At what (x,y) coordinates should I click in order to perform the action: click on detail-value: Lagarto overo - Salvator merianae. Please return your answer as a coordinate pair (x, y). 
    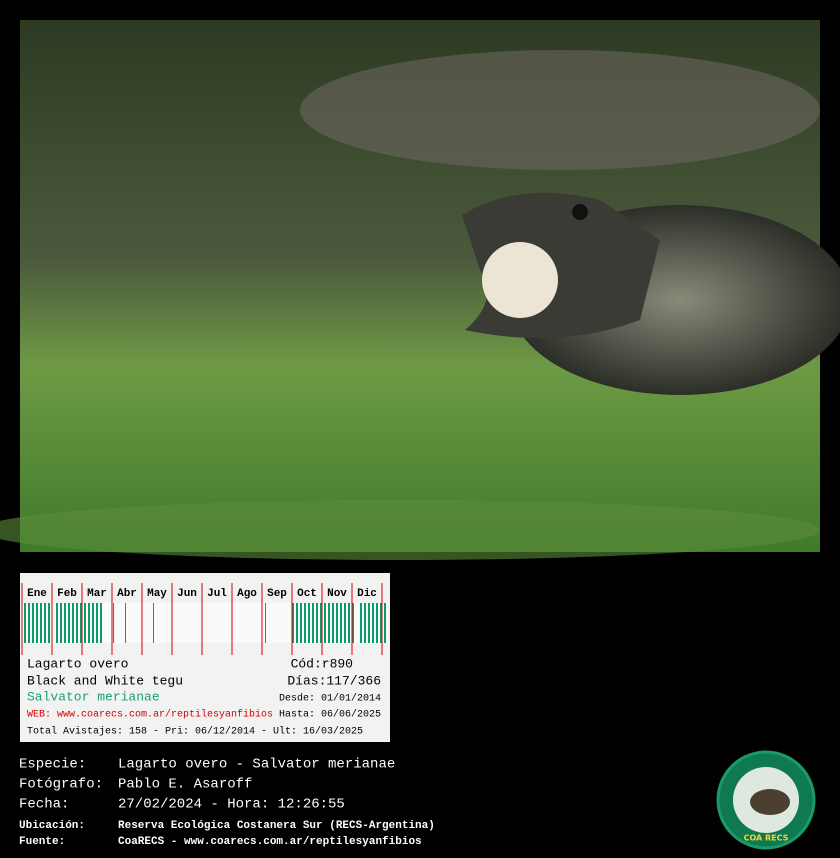
    Looking at the image, I should click on (256, 765).